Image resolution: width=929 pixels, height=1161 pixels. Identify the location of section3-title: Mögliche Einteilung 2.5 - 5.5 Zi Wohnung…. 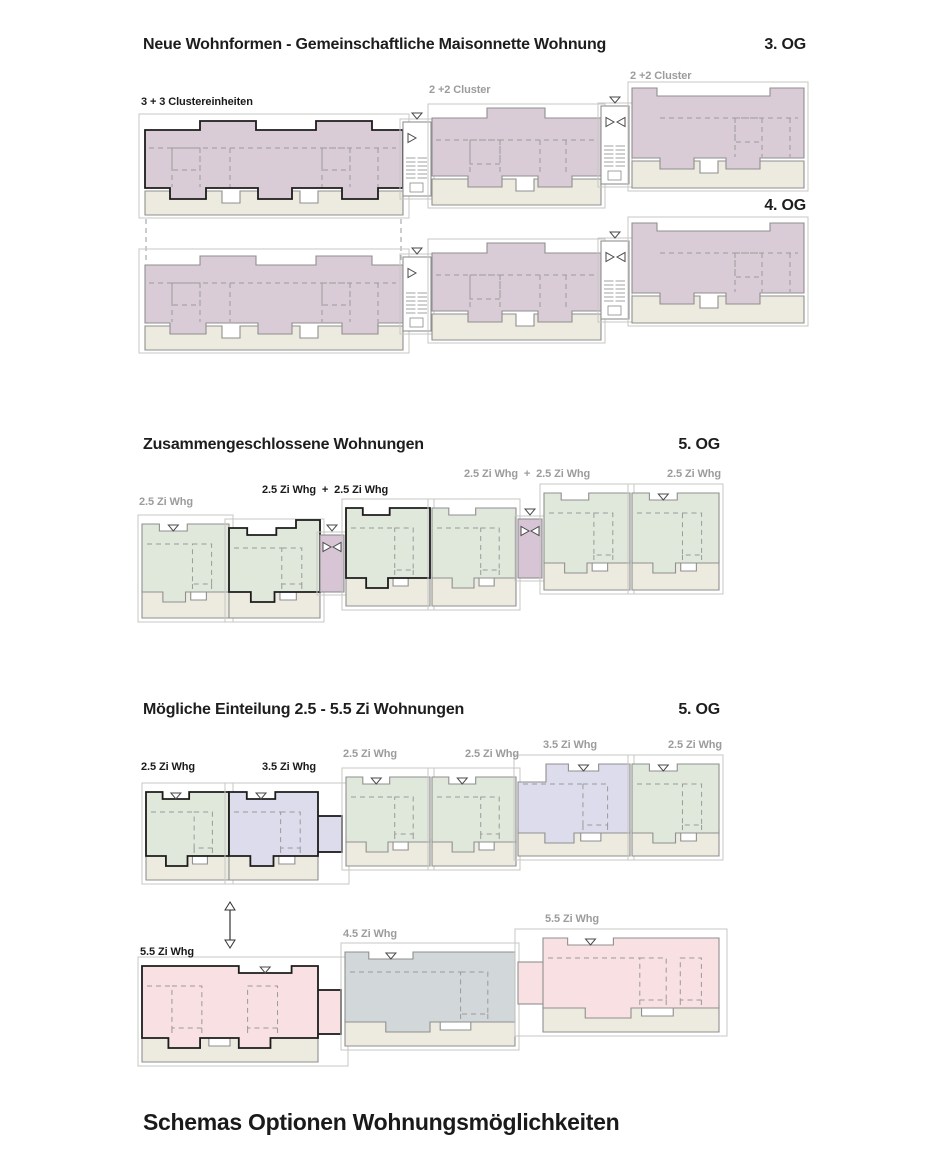
(304, 709).